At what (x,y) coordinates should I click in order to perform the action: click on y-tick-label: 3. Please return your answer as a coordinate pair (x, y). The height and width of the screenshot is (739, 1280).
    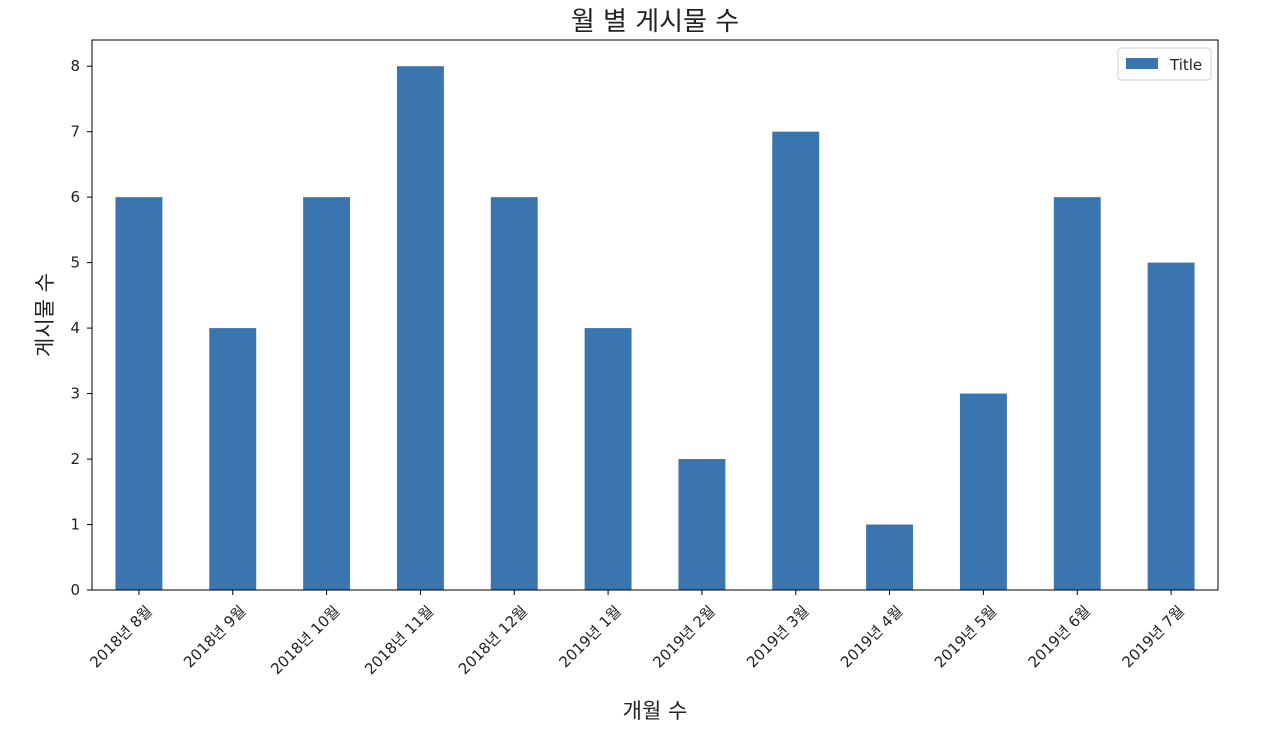
    Looking at the image, I should click on (75, 394).